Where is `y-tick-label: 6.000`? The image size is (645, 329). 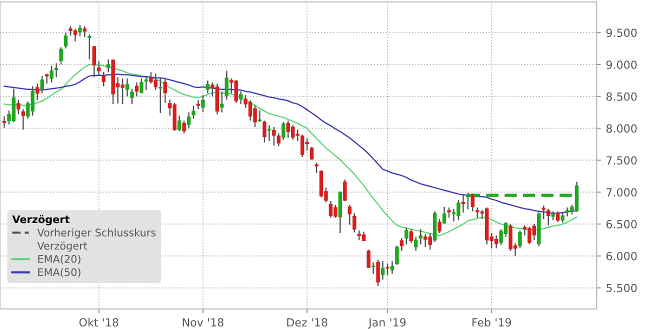
y-tick-label: 6.000 is located at coordinates (621, 256).